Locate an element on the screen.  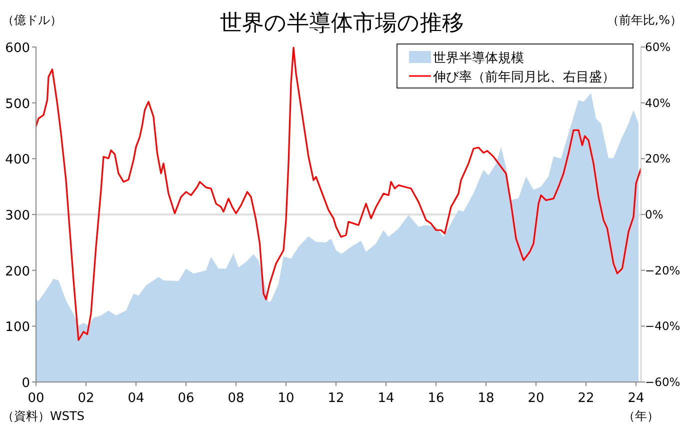
y2-tick-label: −60% is located at coordinates (662, 382).